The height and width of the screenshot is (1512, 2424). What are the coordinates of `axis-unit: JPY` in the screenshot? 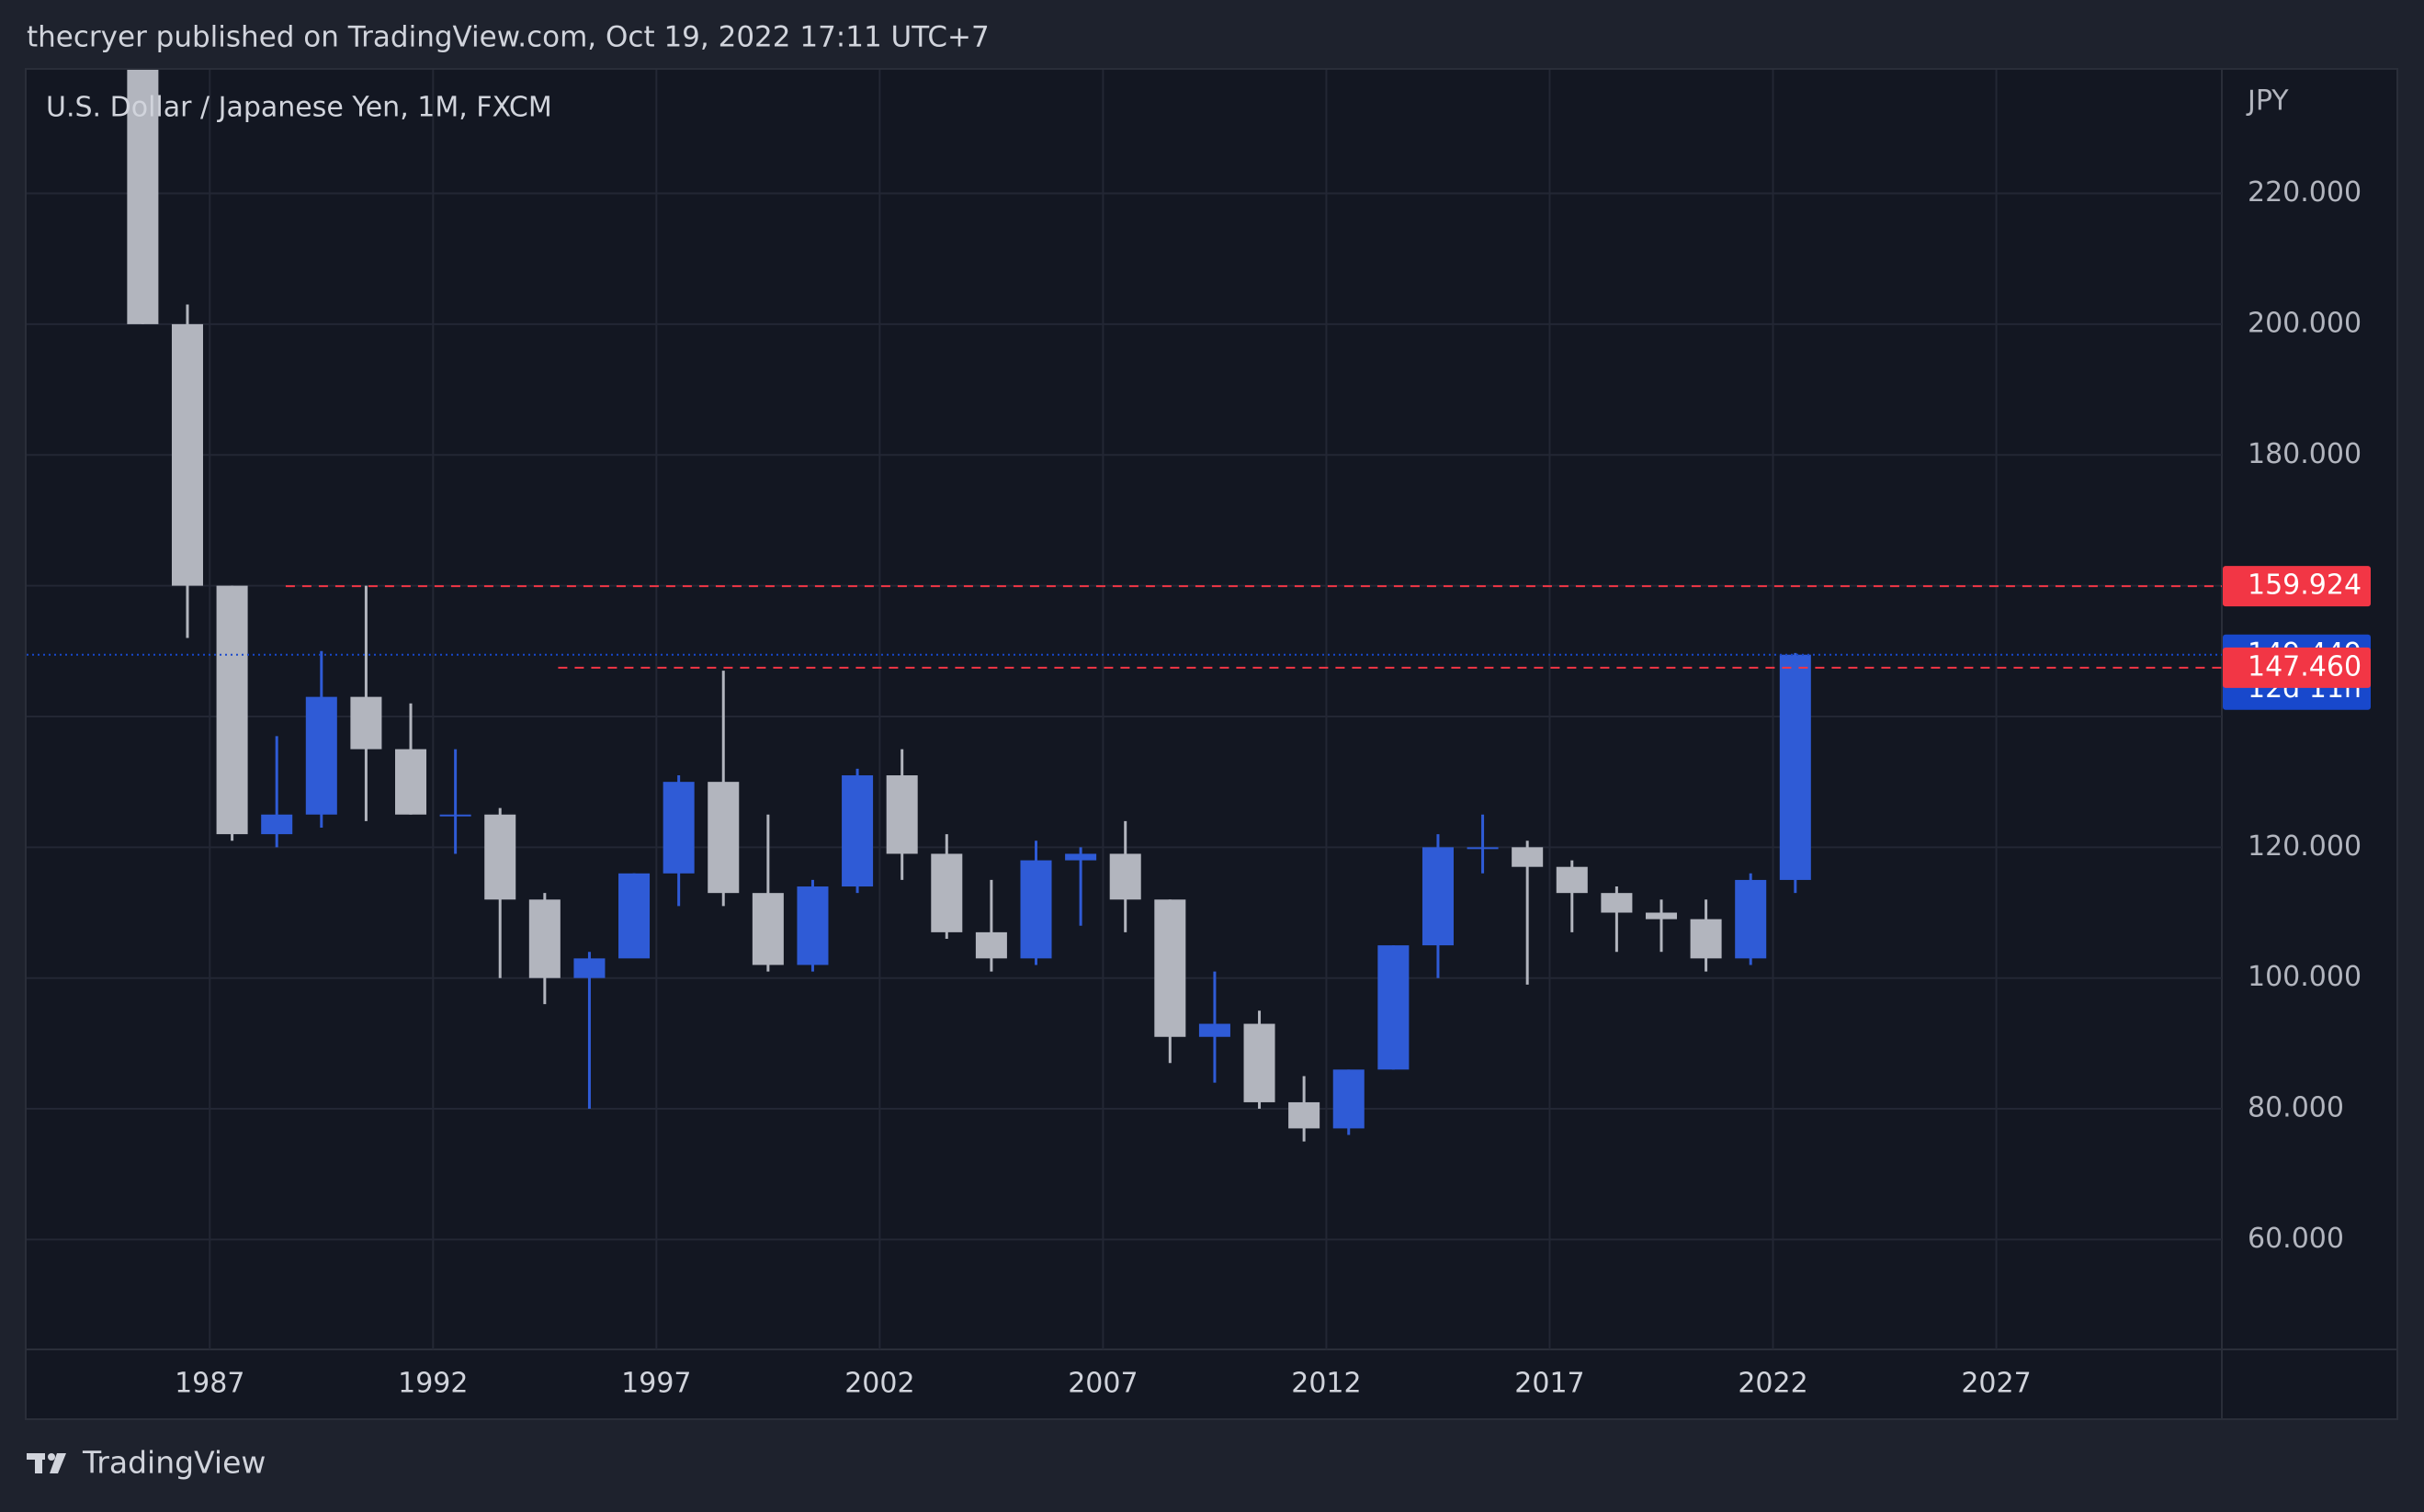 It's located at (2267, 101).